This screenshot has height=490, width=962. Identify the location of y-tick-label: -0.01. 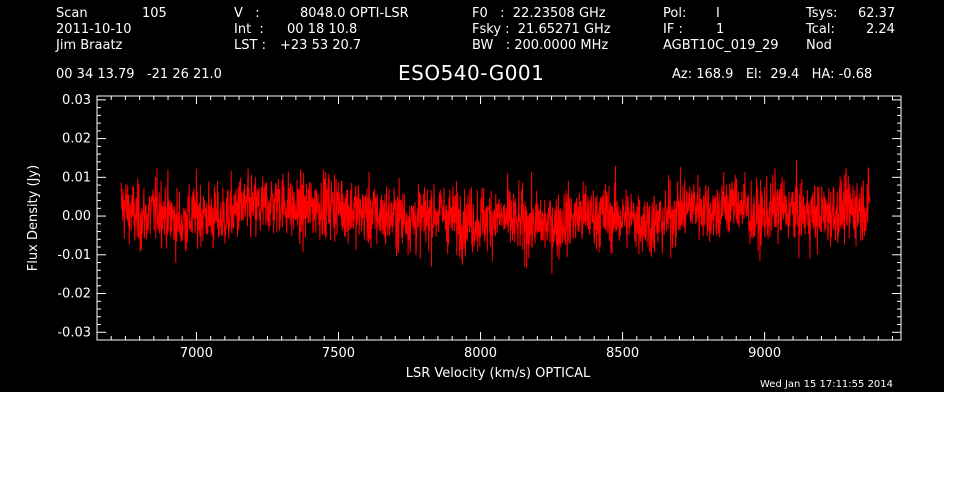
(74, 255).